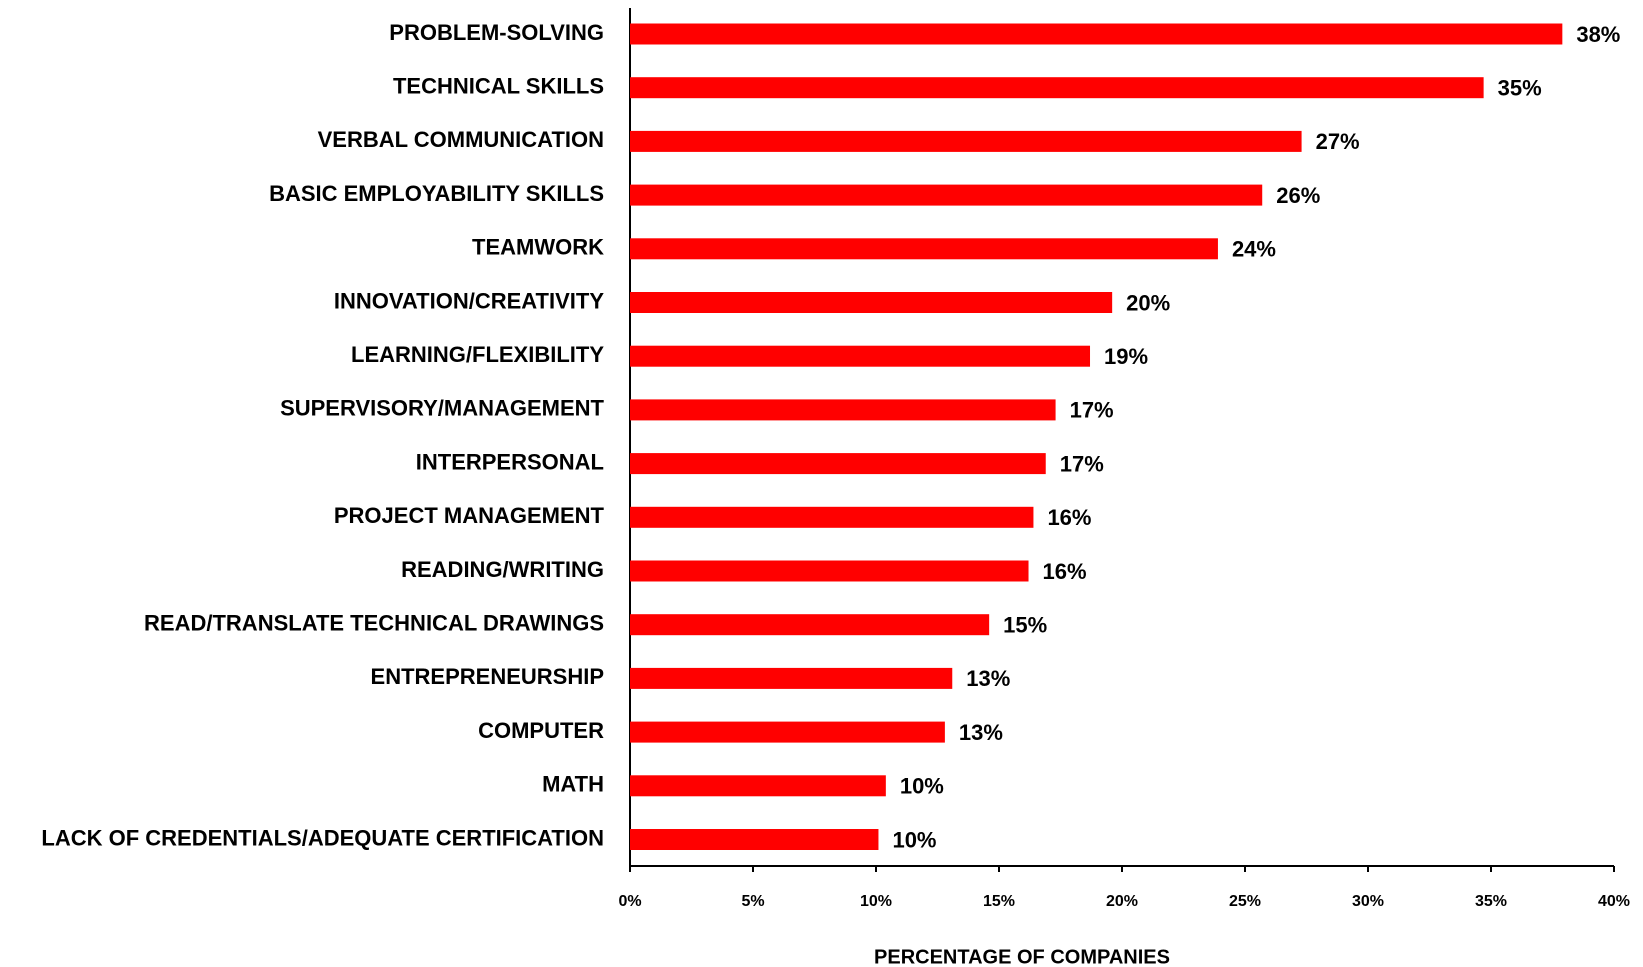 The image size is (1643, 967). What do you see at coordinates (1025, 625) in the screenshot?
I see `value-label: 15%` at bounding box center [1025, 625].